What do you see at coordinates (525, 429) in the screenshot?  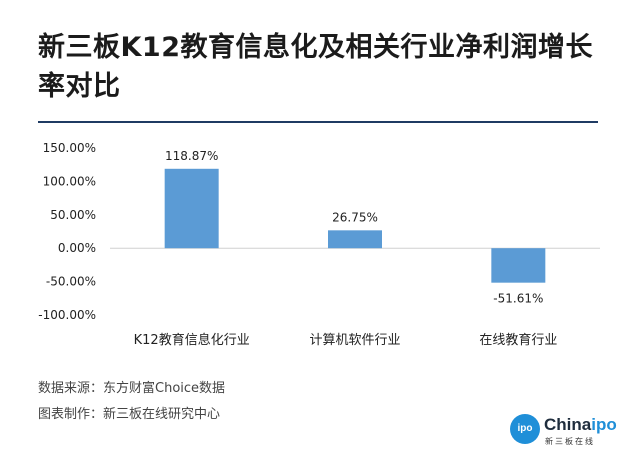 I see `logo-badge-icon: ipo` at bounding box center [525, 429].